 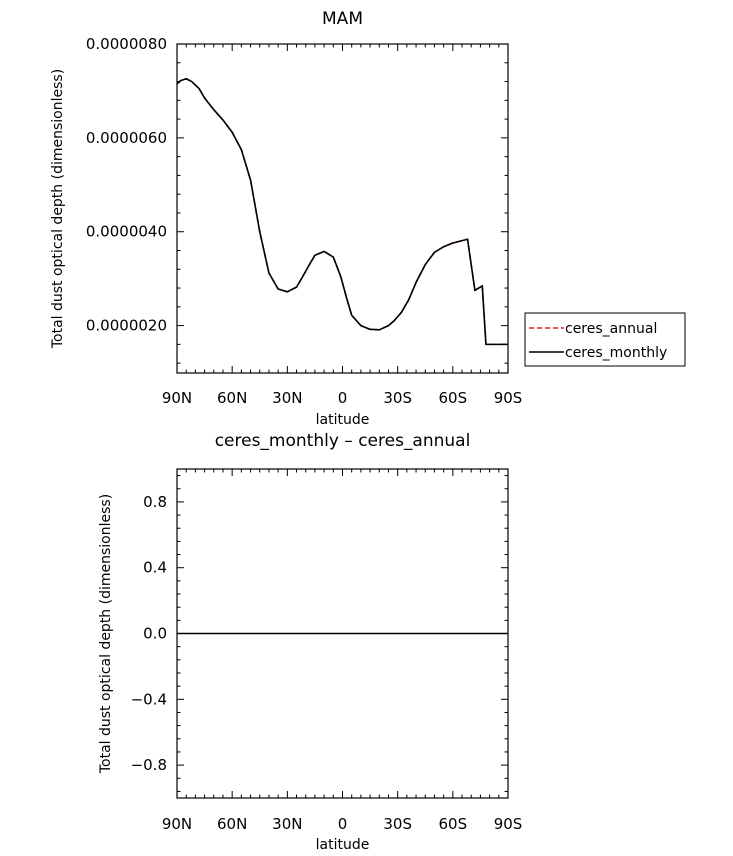 I want to click on legend-label-ceres-monthly: ceres_monthly, so click(x=616, y=353).